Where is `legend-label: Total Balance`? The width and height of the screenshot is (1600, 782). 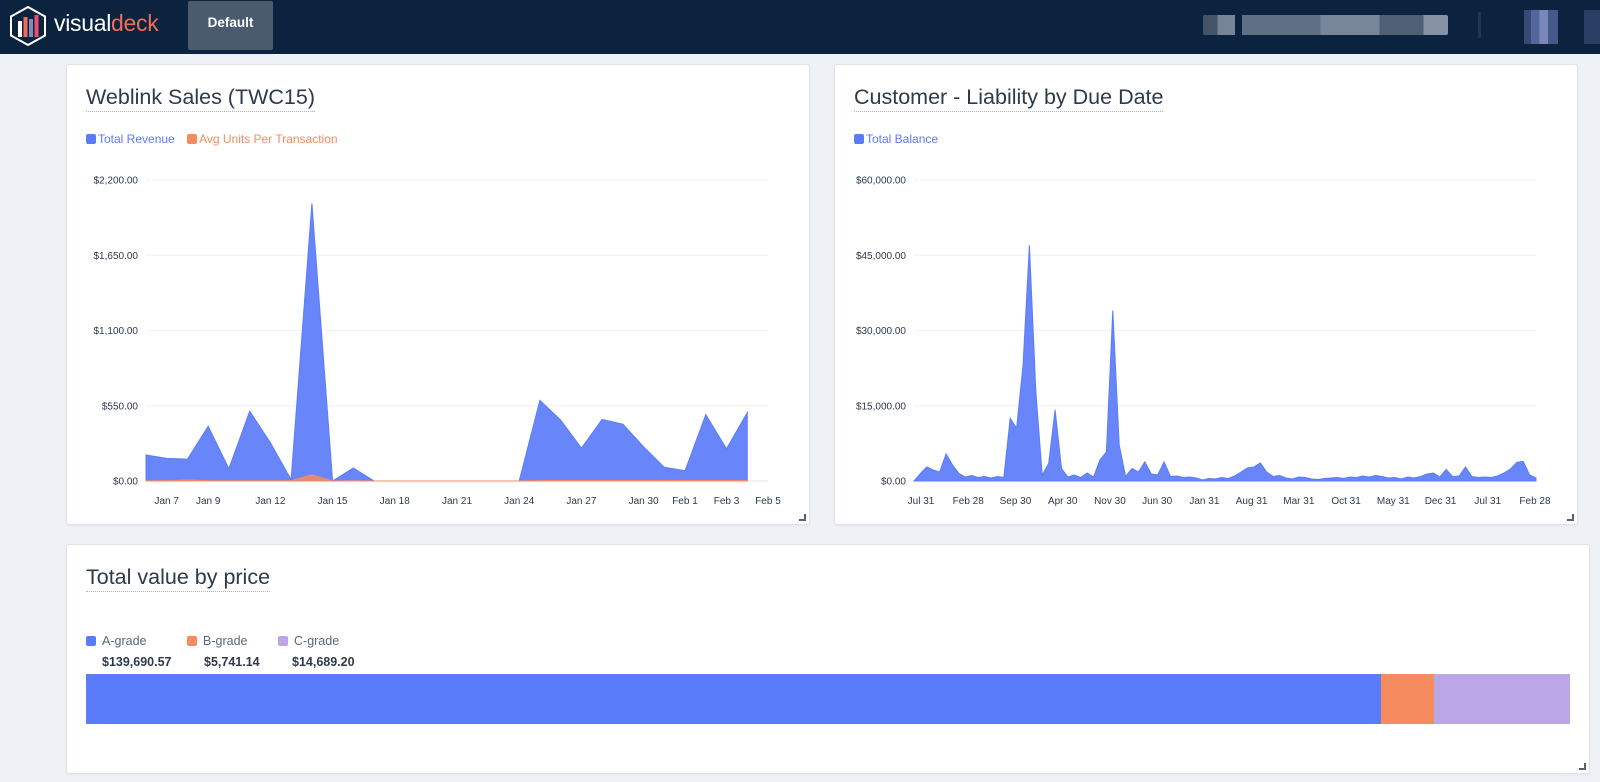 legend-label: Total Balance is located at coordinates (902, 139).